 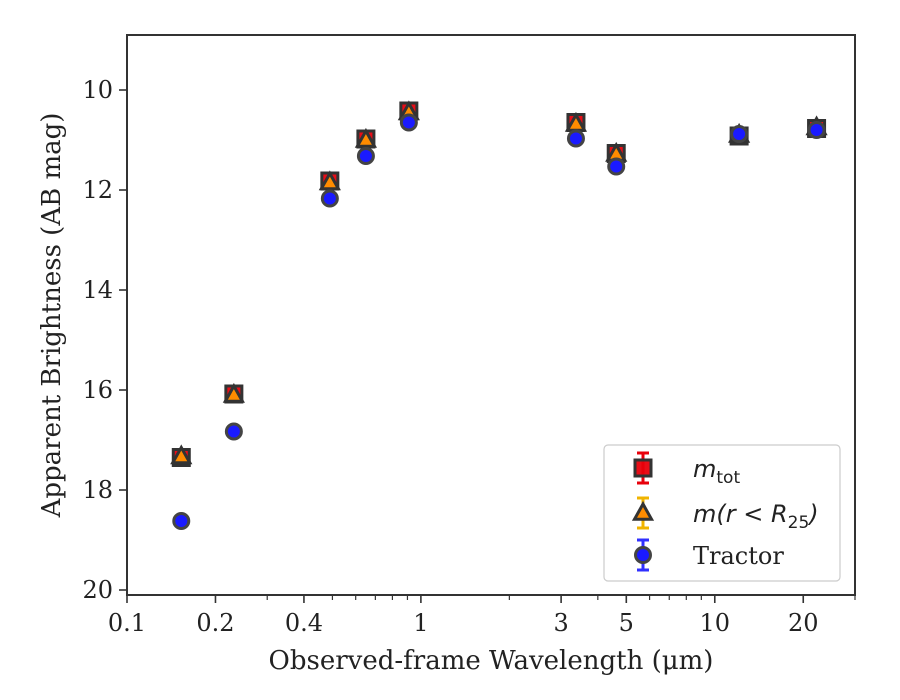 I want to click on legend-box, so click(x=722, y=513).